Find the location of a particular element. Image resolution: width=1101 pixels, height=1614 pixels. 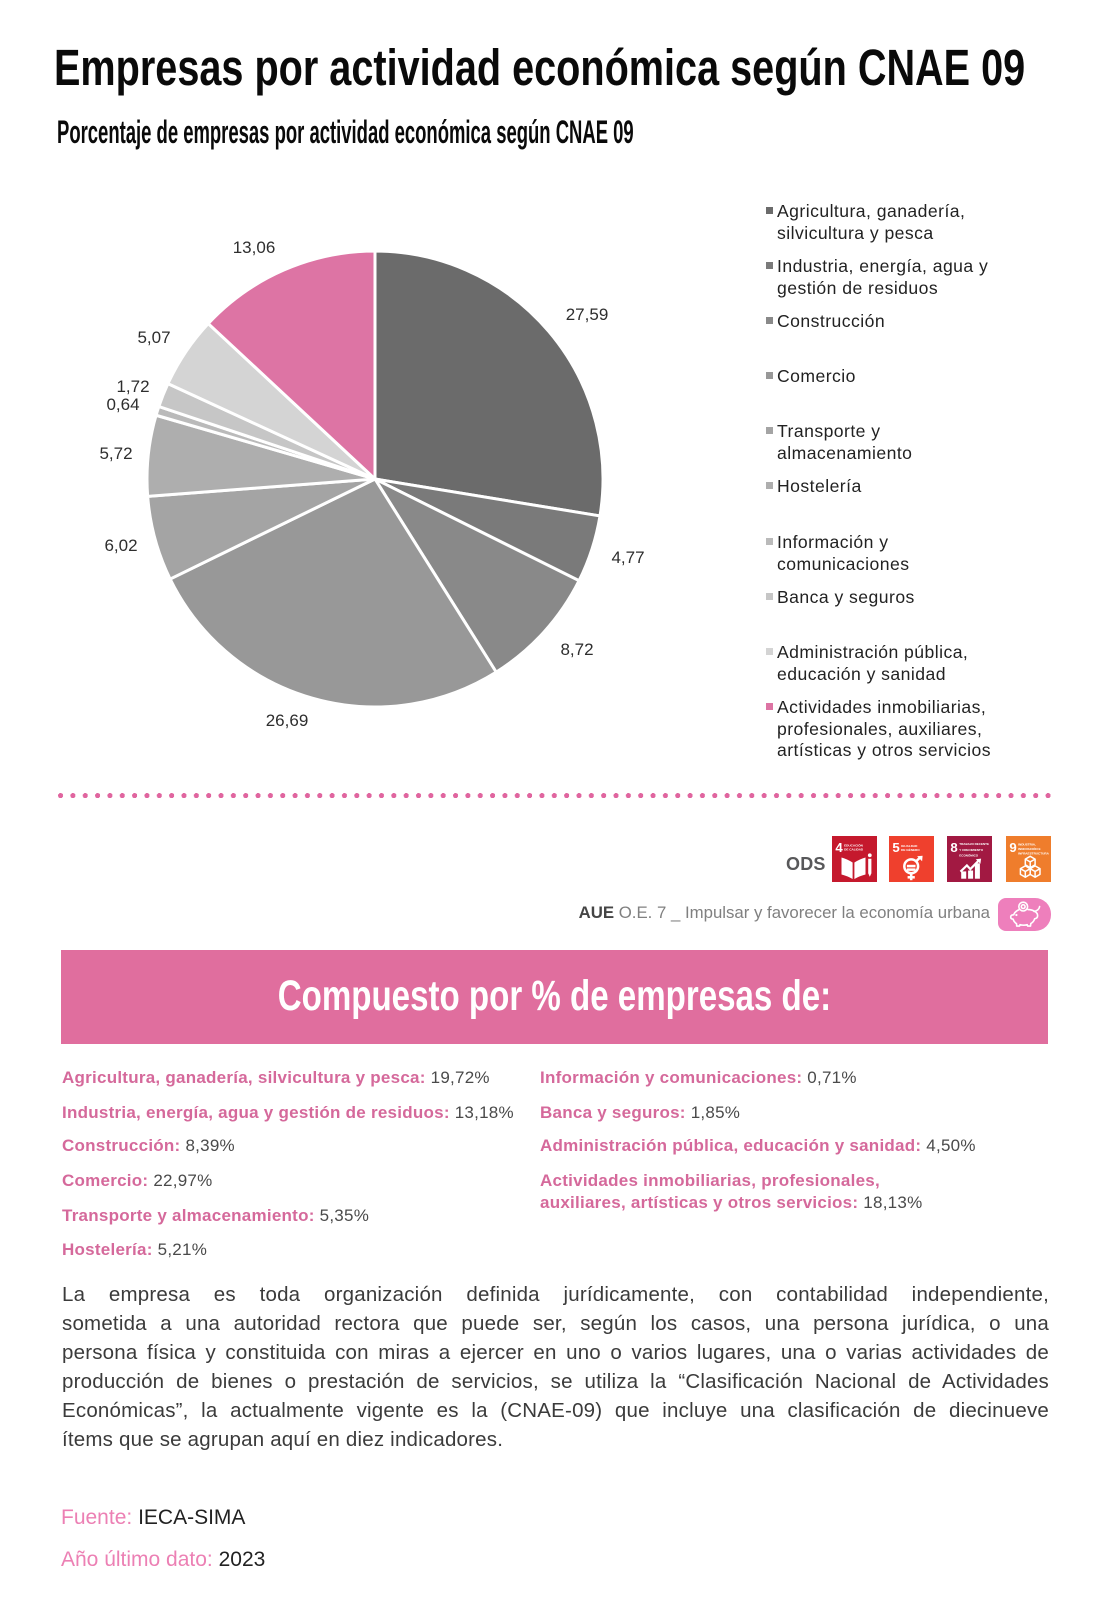

svg-text: TRABAJO DECENTE is located at coordinates (974, 844).